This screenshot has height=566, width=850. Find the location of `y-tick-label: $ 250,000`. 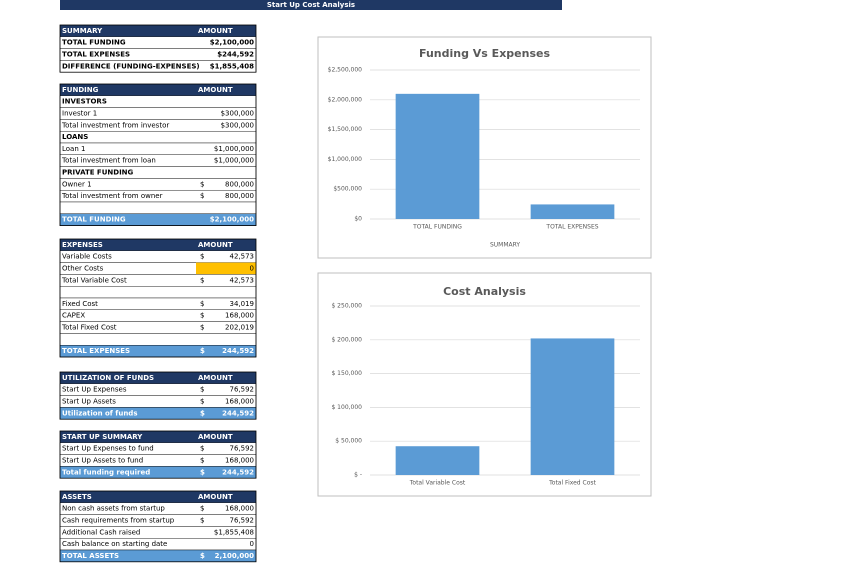

y-tick-label: $ 250,000 is located at coordinates (346, 306).